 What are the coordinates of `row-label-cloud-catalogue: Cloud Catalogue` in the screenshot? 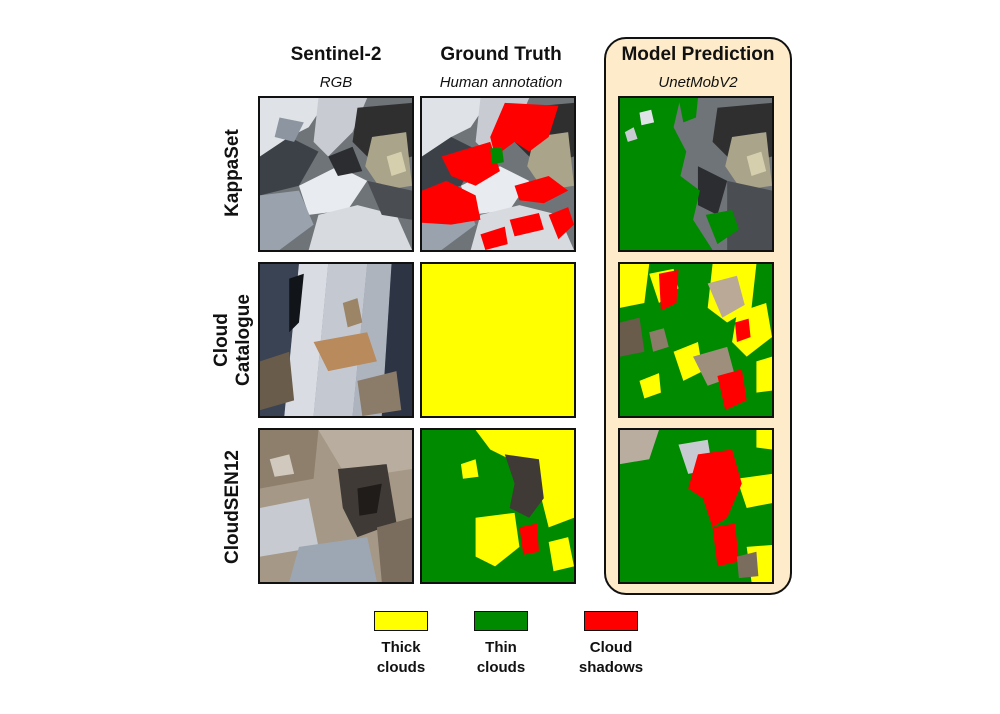 It's located at (232, 340).